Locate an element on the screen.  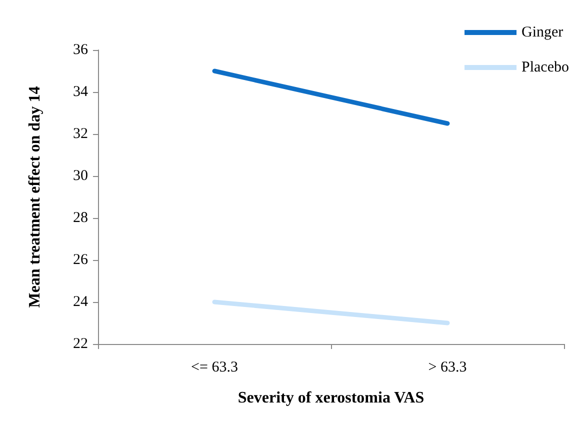
y-tick-label: 22 is located at coordinates (80, 344).